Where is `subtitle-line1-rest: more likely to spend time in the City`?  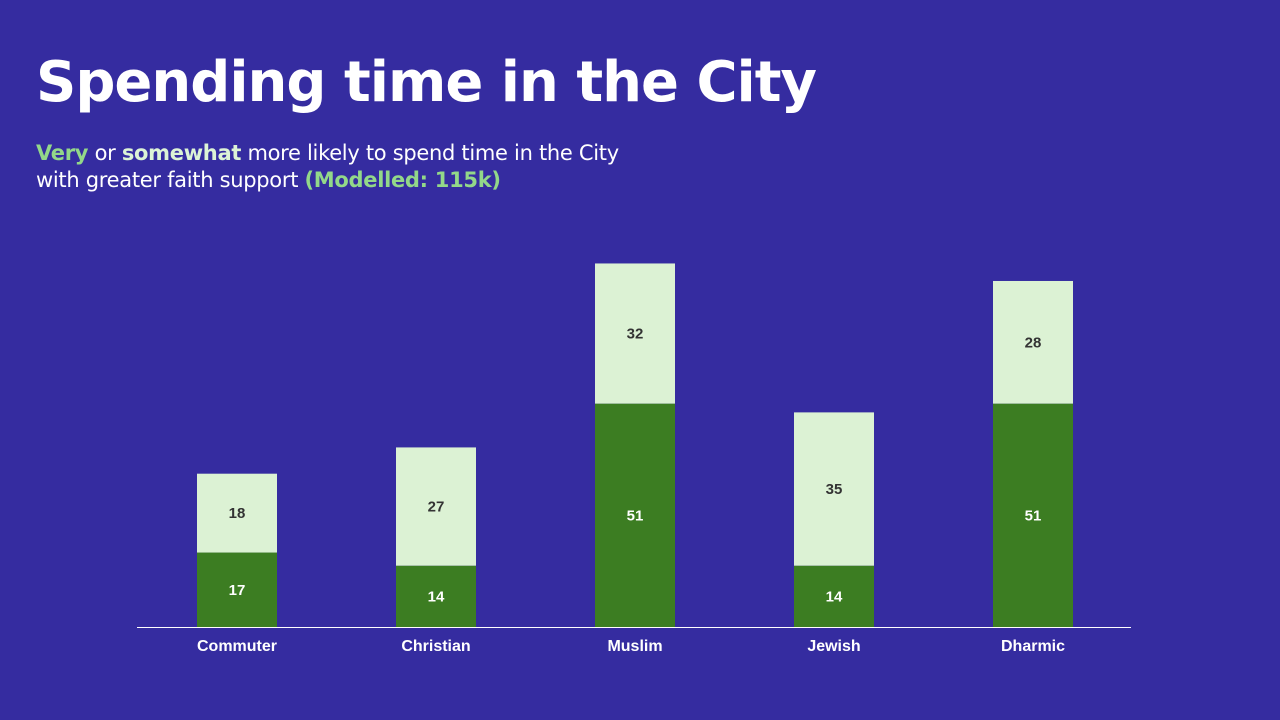
subtitle-line1-rest: more likely to spend time in the City is located at coordinates (430, 153).